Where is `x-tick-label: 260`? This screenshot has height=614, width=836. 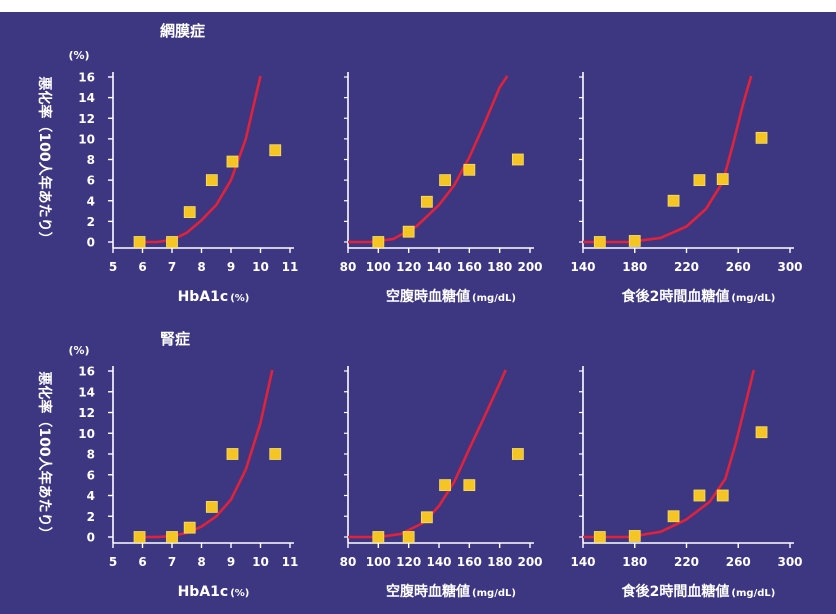
x-tick-label: 260 is located at coordinates (738, 562).